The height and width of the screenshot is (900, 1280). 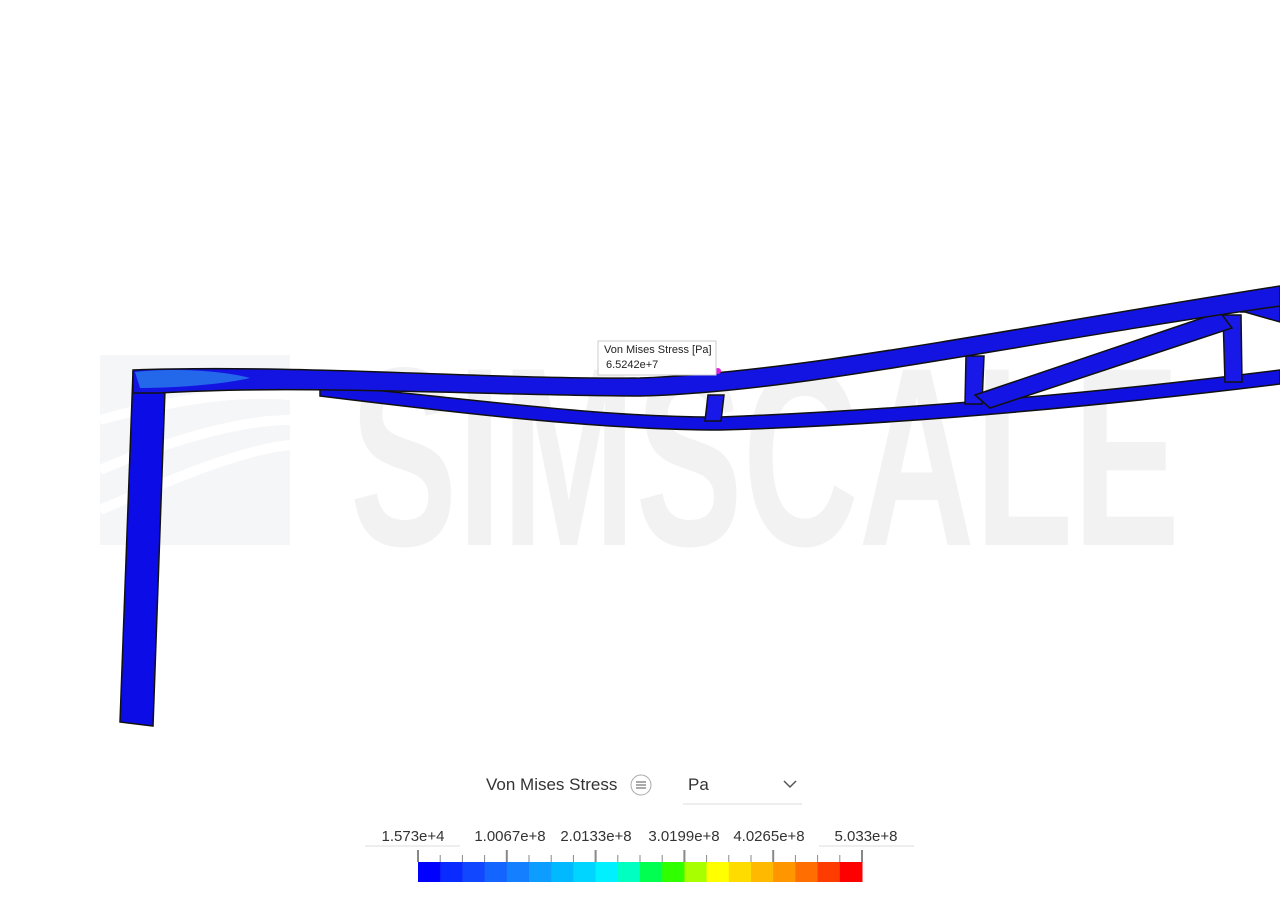 What do you see at coordinates (551, 784) in the screenshot?
I see `legend-title: Von Mises Stress` at bounding box center [551, 784].